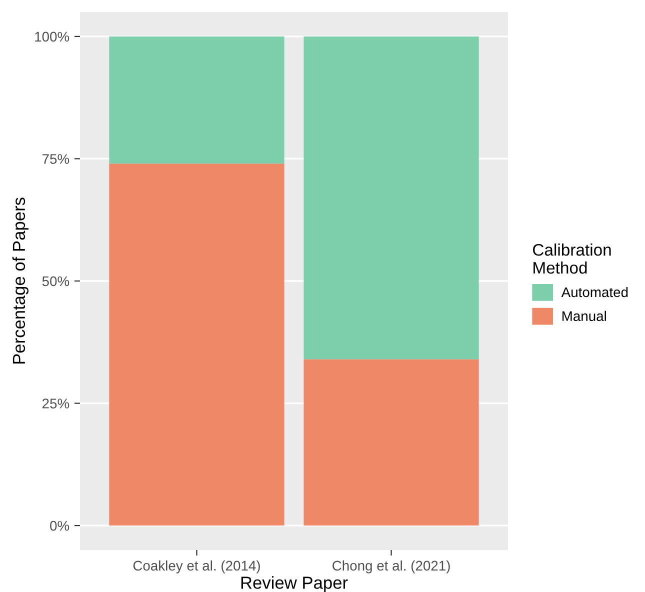  What do you see at coordinates (594, 292) in the screenshot?
I see `legend-label: Automated` at bounding box center [594, 292].